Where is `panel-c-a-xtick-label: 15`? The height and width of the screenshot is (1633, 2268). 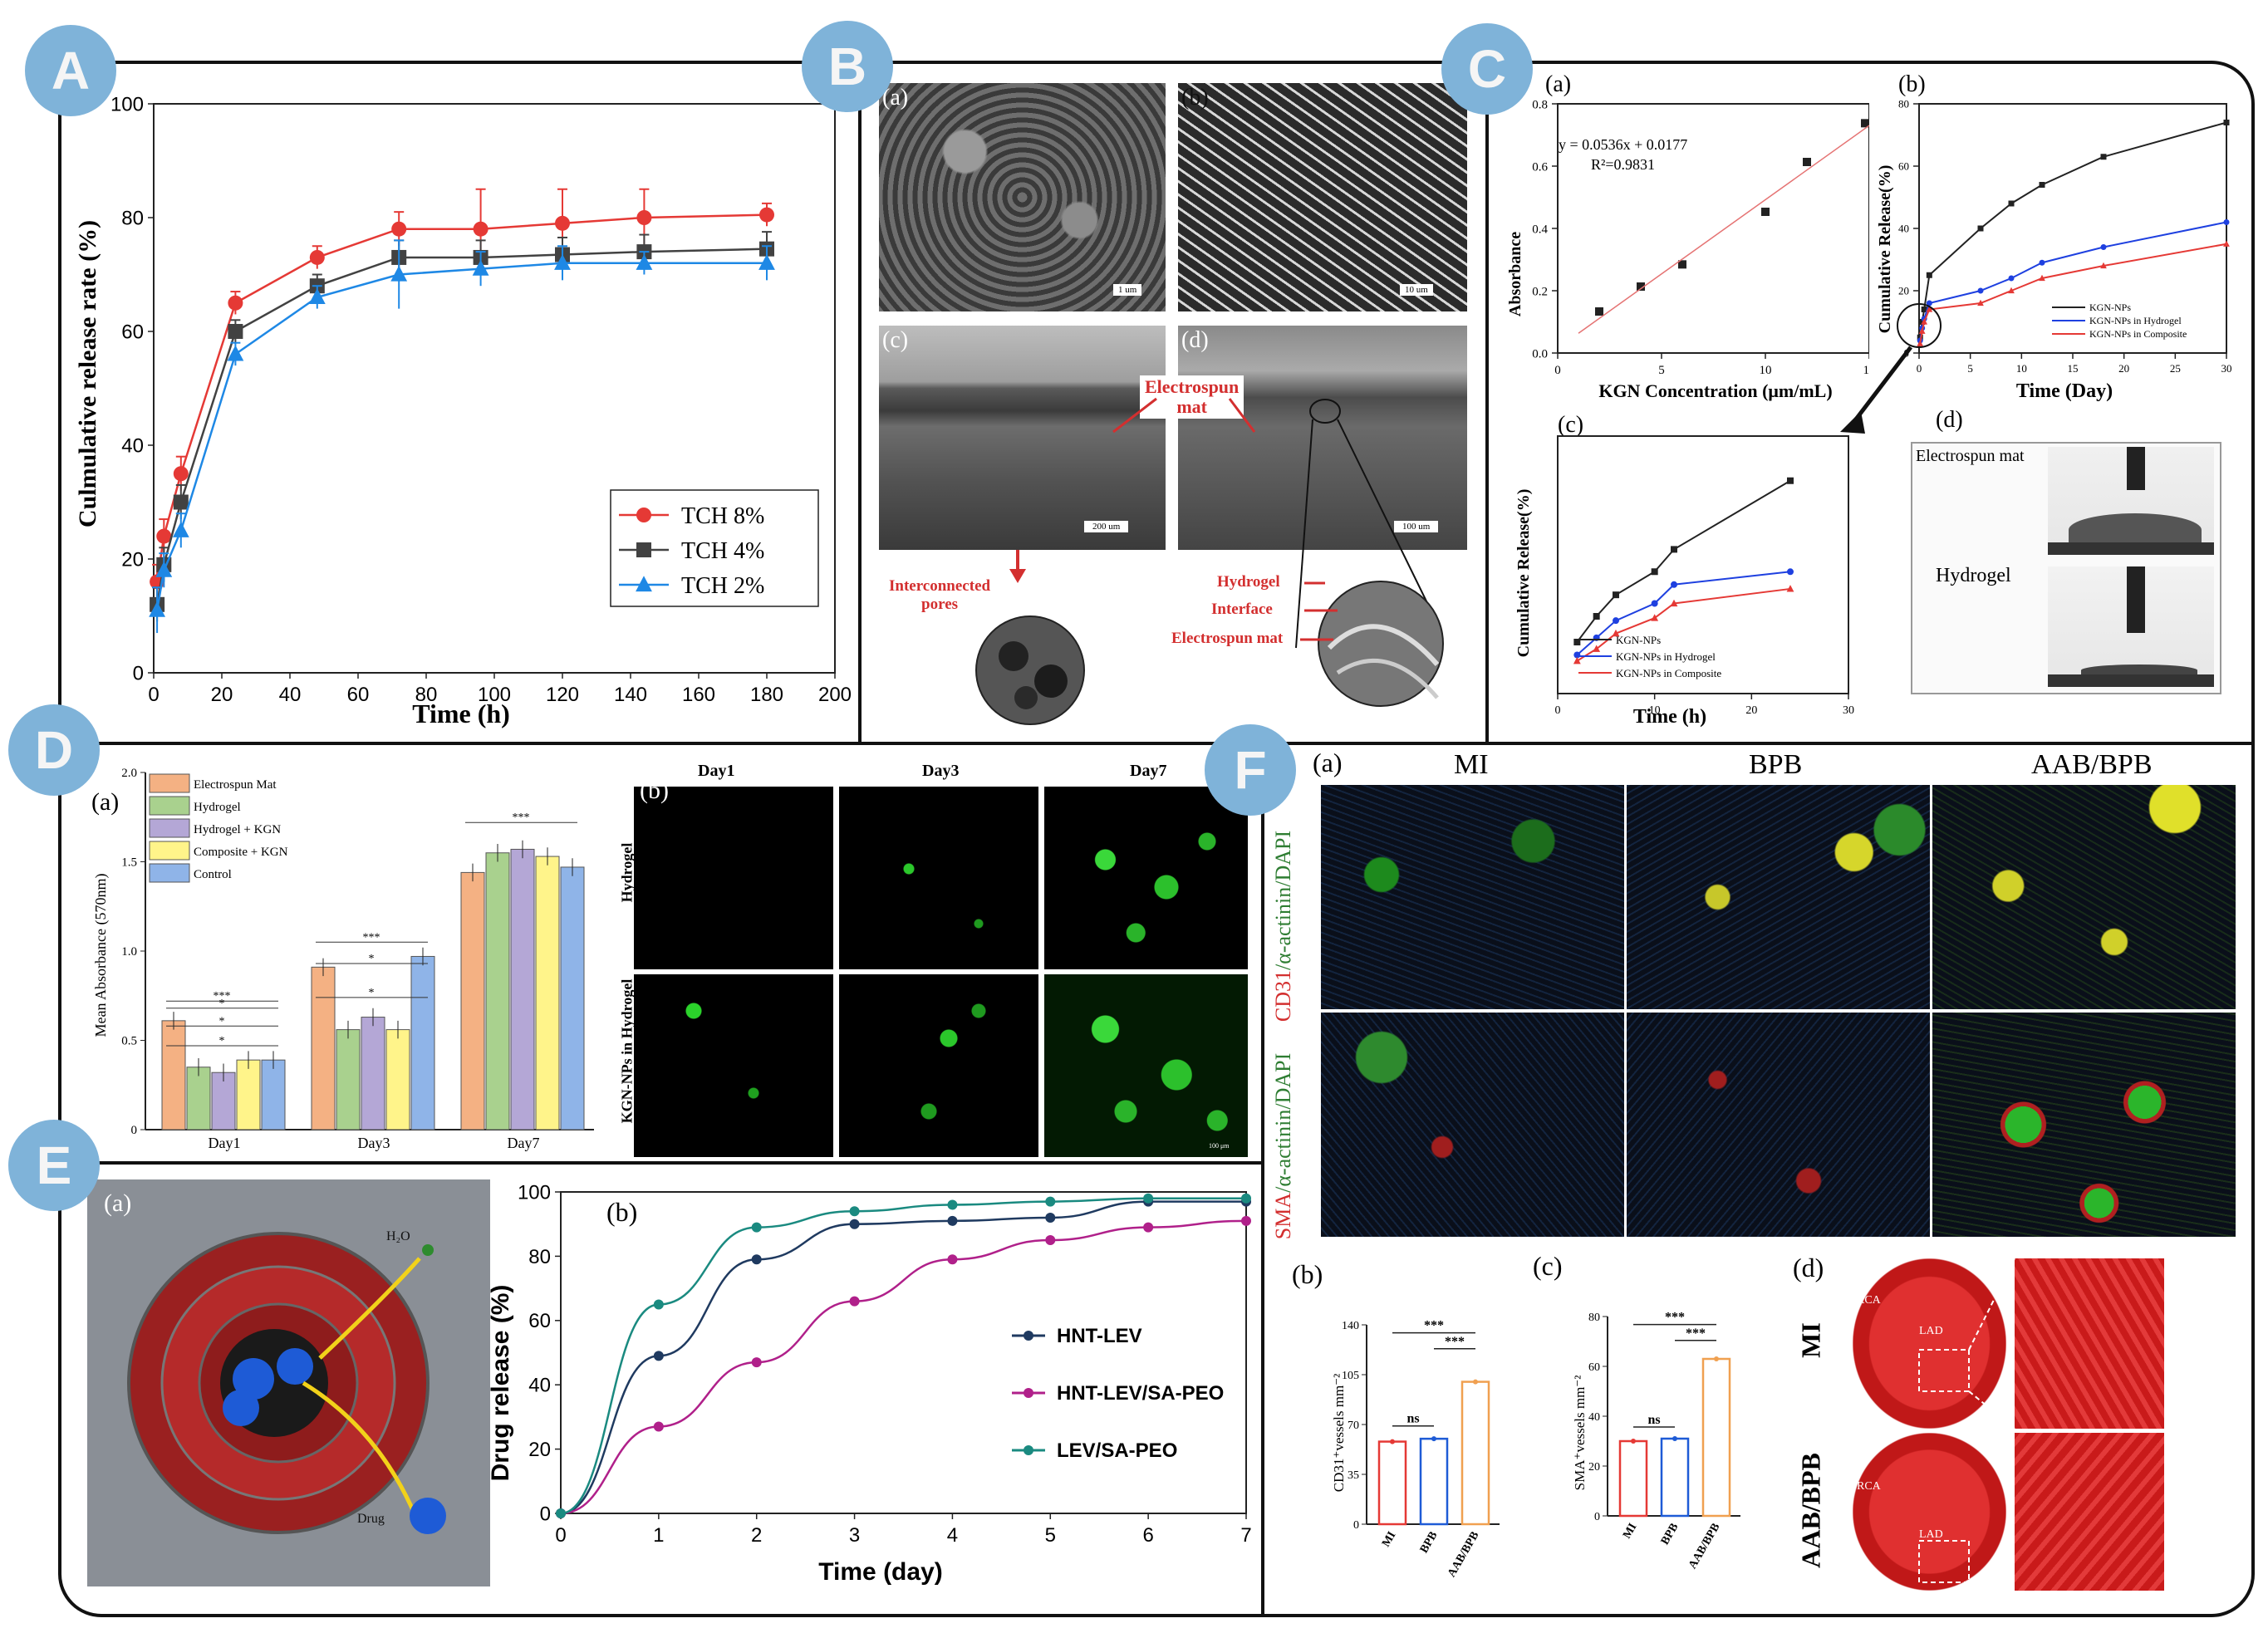
panel-c-a-xtick-label: 15 is located at coordinates (1867, 370).